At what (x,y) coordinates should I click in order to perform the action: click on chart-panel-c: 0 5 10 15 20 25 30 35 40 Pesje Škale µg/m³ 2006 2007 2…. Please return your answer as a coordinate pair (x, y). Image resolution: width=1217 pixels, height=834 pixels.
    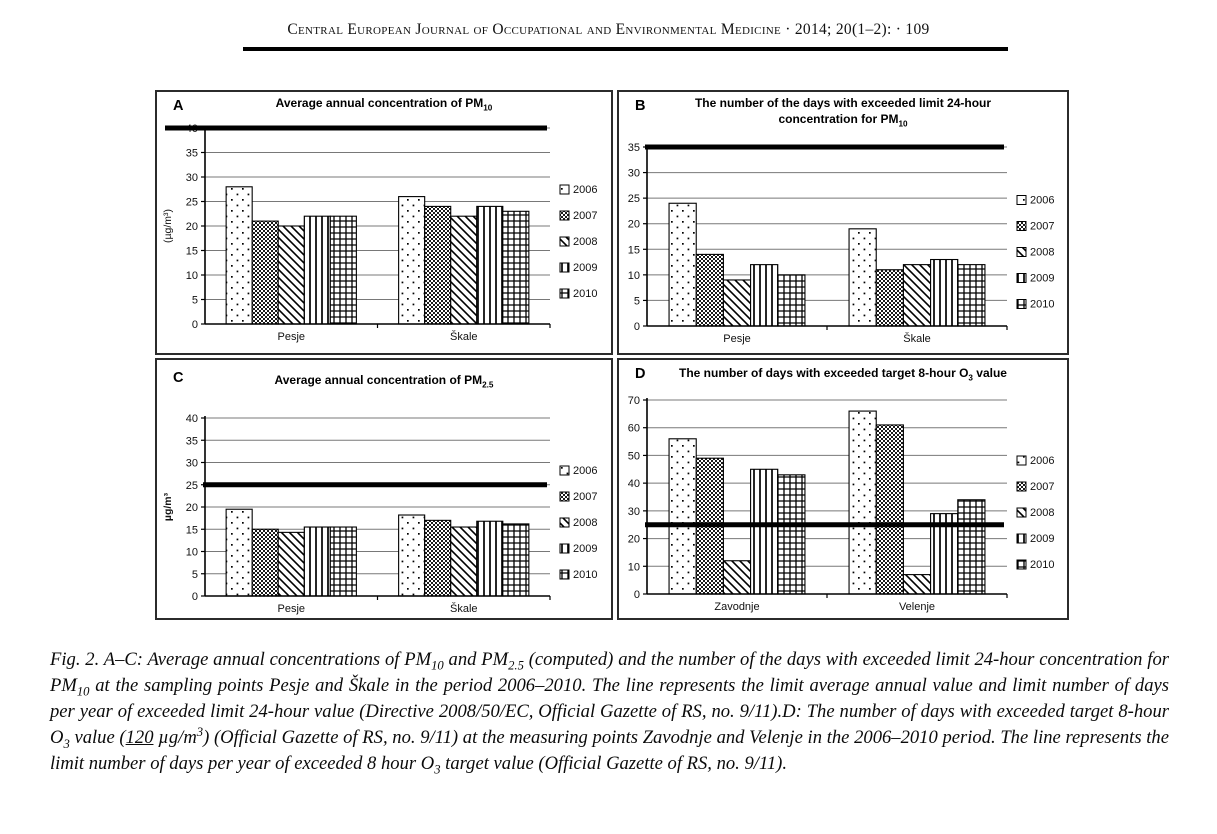
    Looking at the image, I should click on (384, 489).